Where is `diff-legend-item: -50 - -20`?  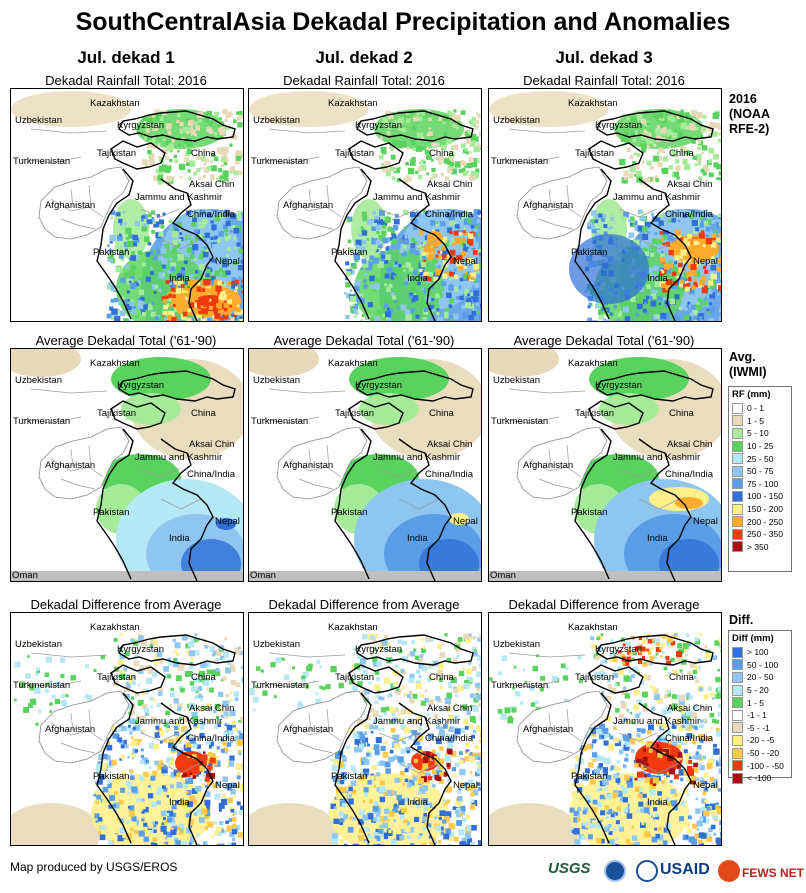 diff-legend-item: -50 - -20 is located at coordinates (760, 753).